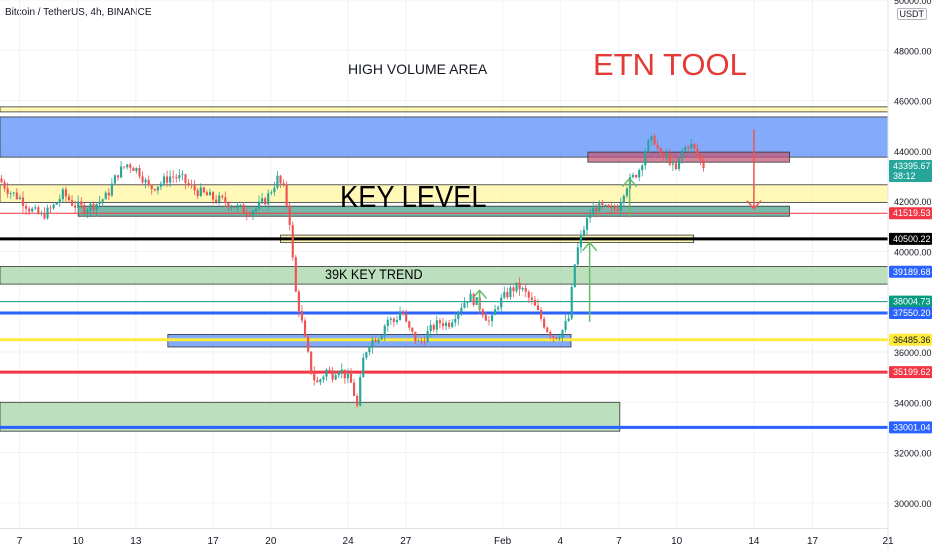  What do you see at coordinates (444, 275) in the screenshot?
I see `39k-green-zone` at bounding box center [444, 275].